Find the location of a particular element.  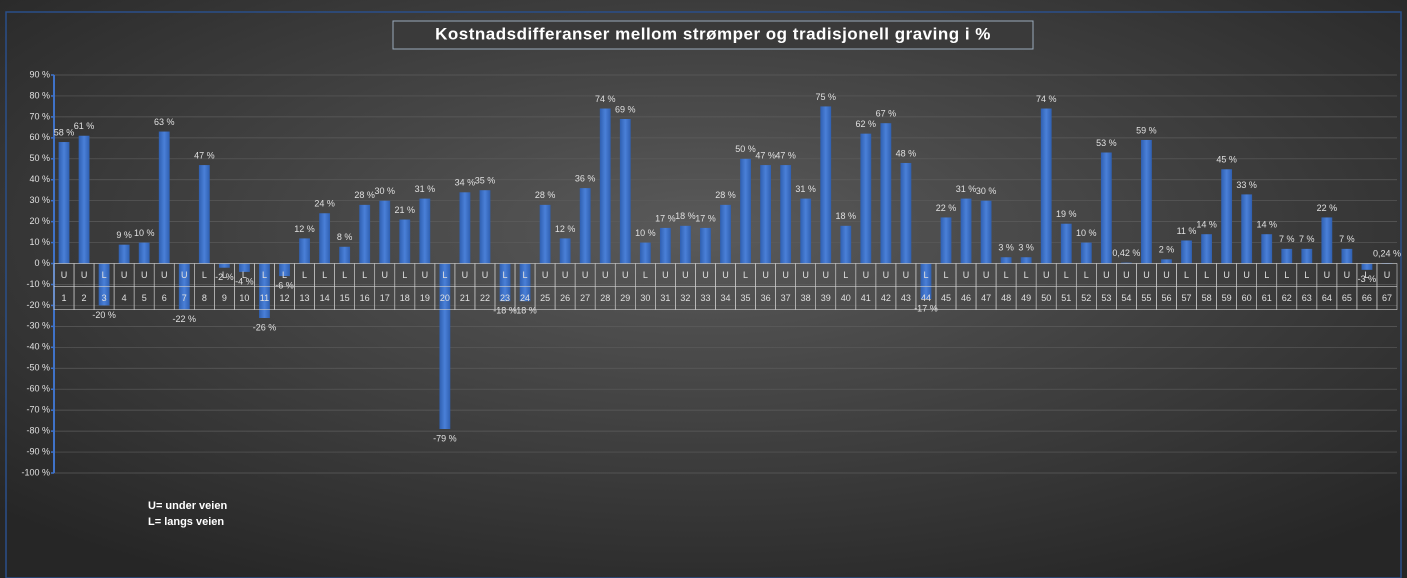

data-label: 63 % is located at coordinates (164, 122).